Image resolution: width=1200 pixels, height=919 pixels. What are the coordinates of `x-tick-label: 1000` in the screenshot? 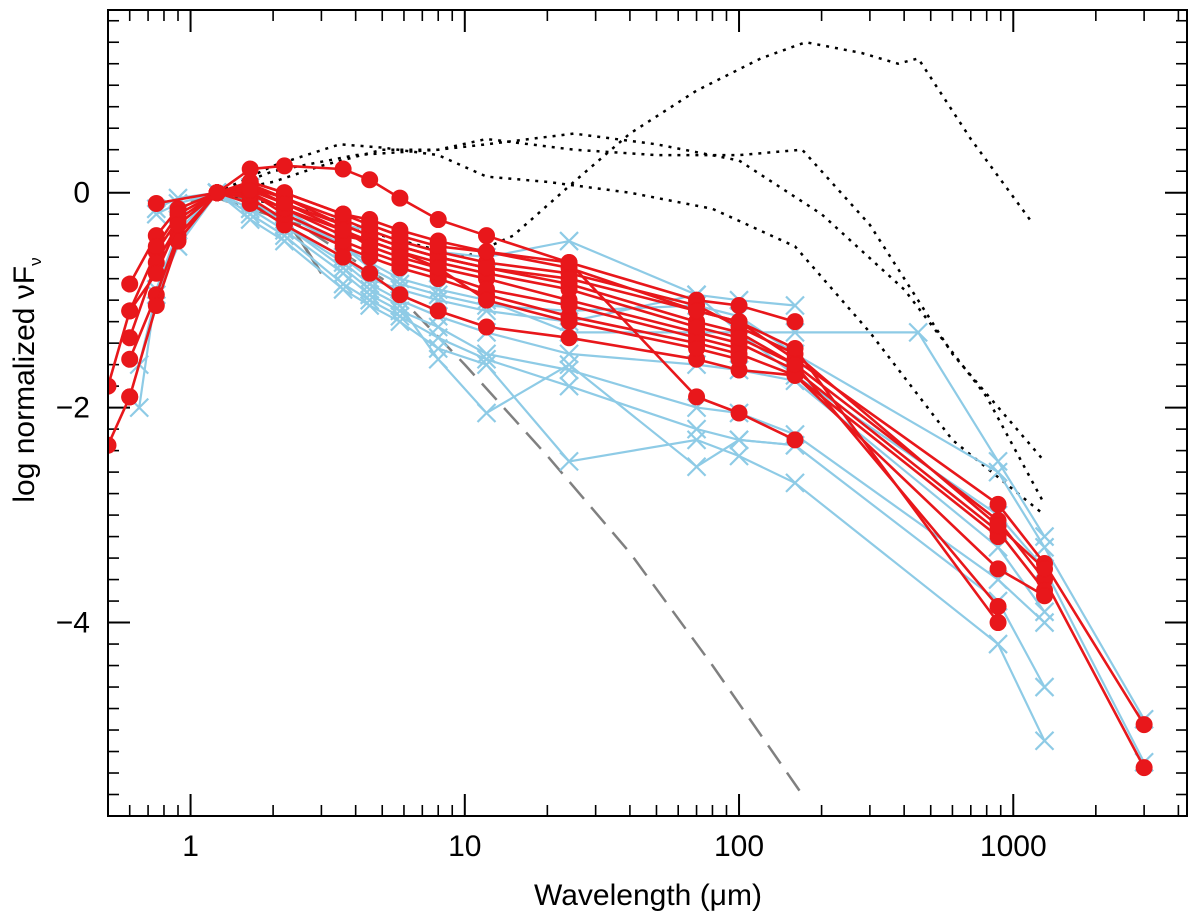 It's located at (1013, 846).